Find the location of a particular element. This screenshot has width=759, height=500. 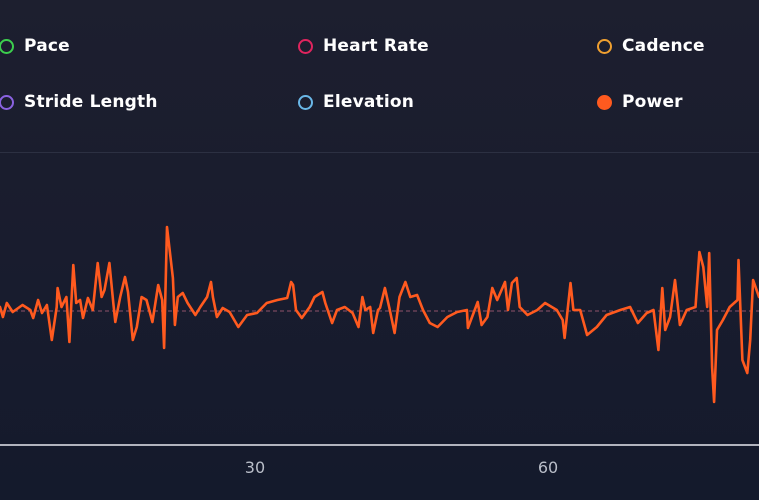

legend-item-power: Power is located at coordinates (640, 102).